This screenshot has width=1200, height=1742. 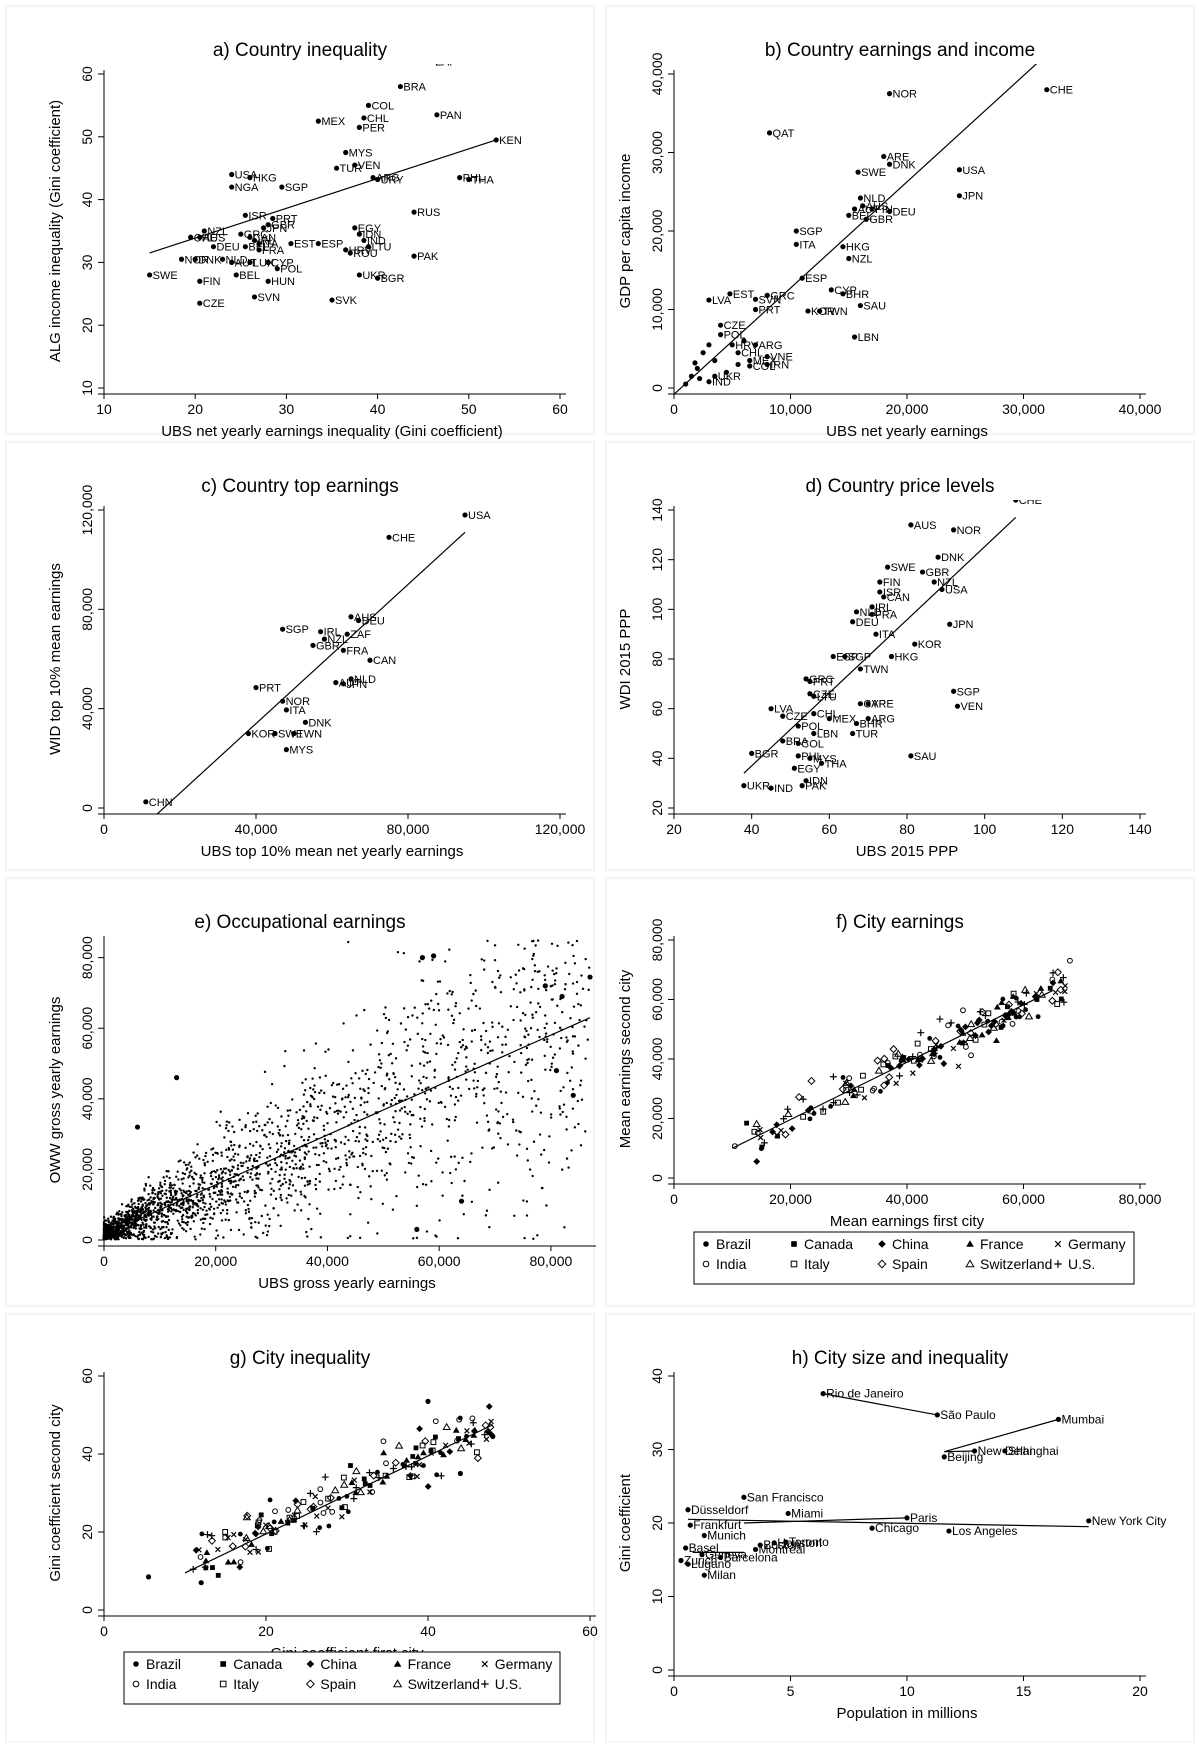 What do you see at coordinates (657, 659) in the screenshot?
I see `y-tick-label: 80` at bounding box center [657, 659].